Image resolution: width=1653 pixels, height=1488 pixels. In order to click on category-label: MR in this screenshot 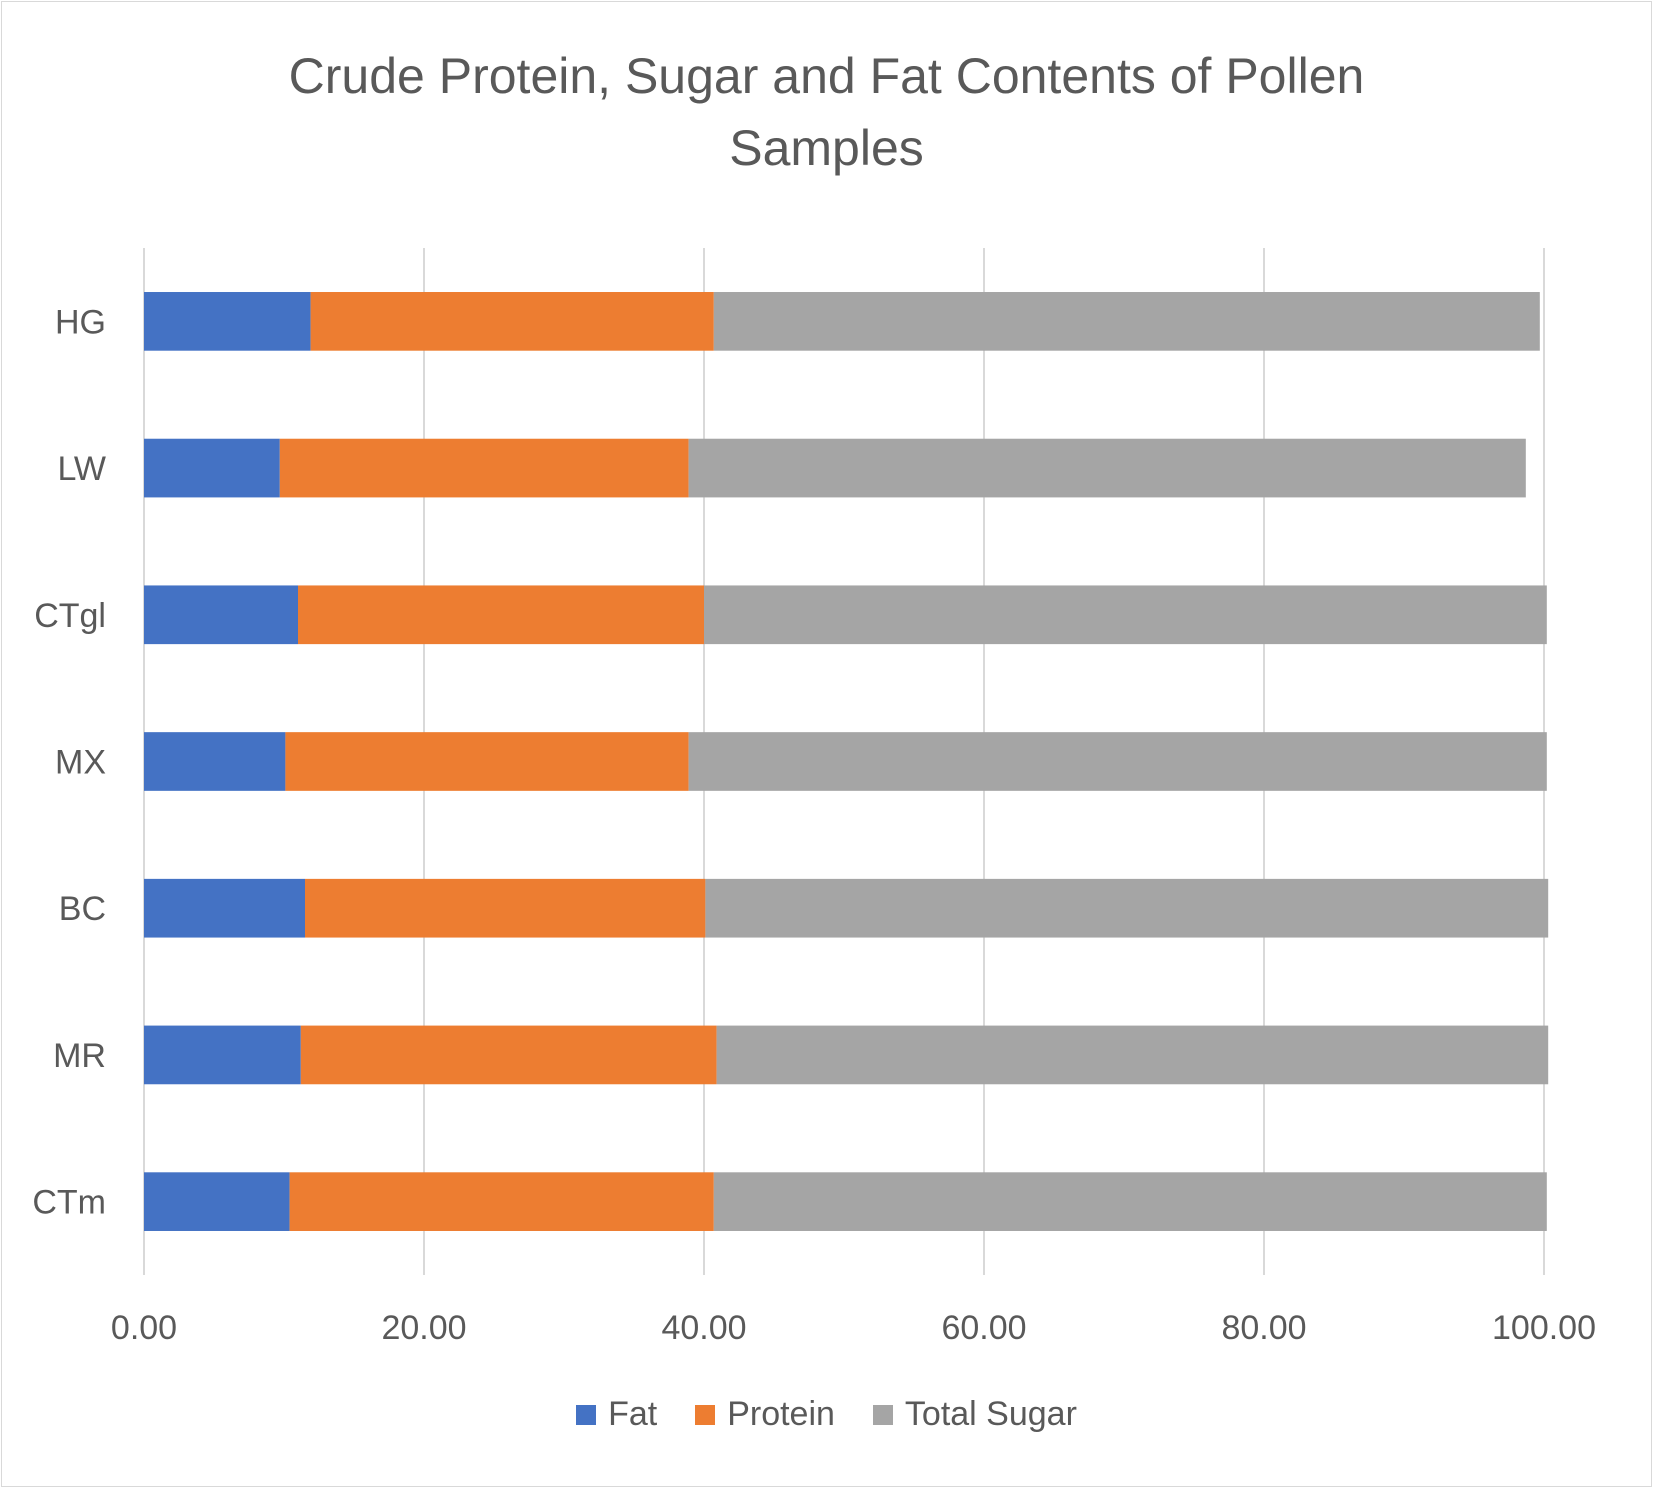, I will do `click(79, 1056)`.